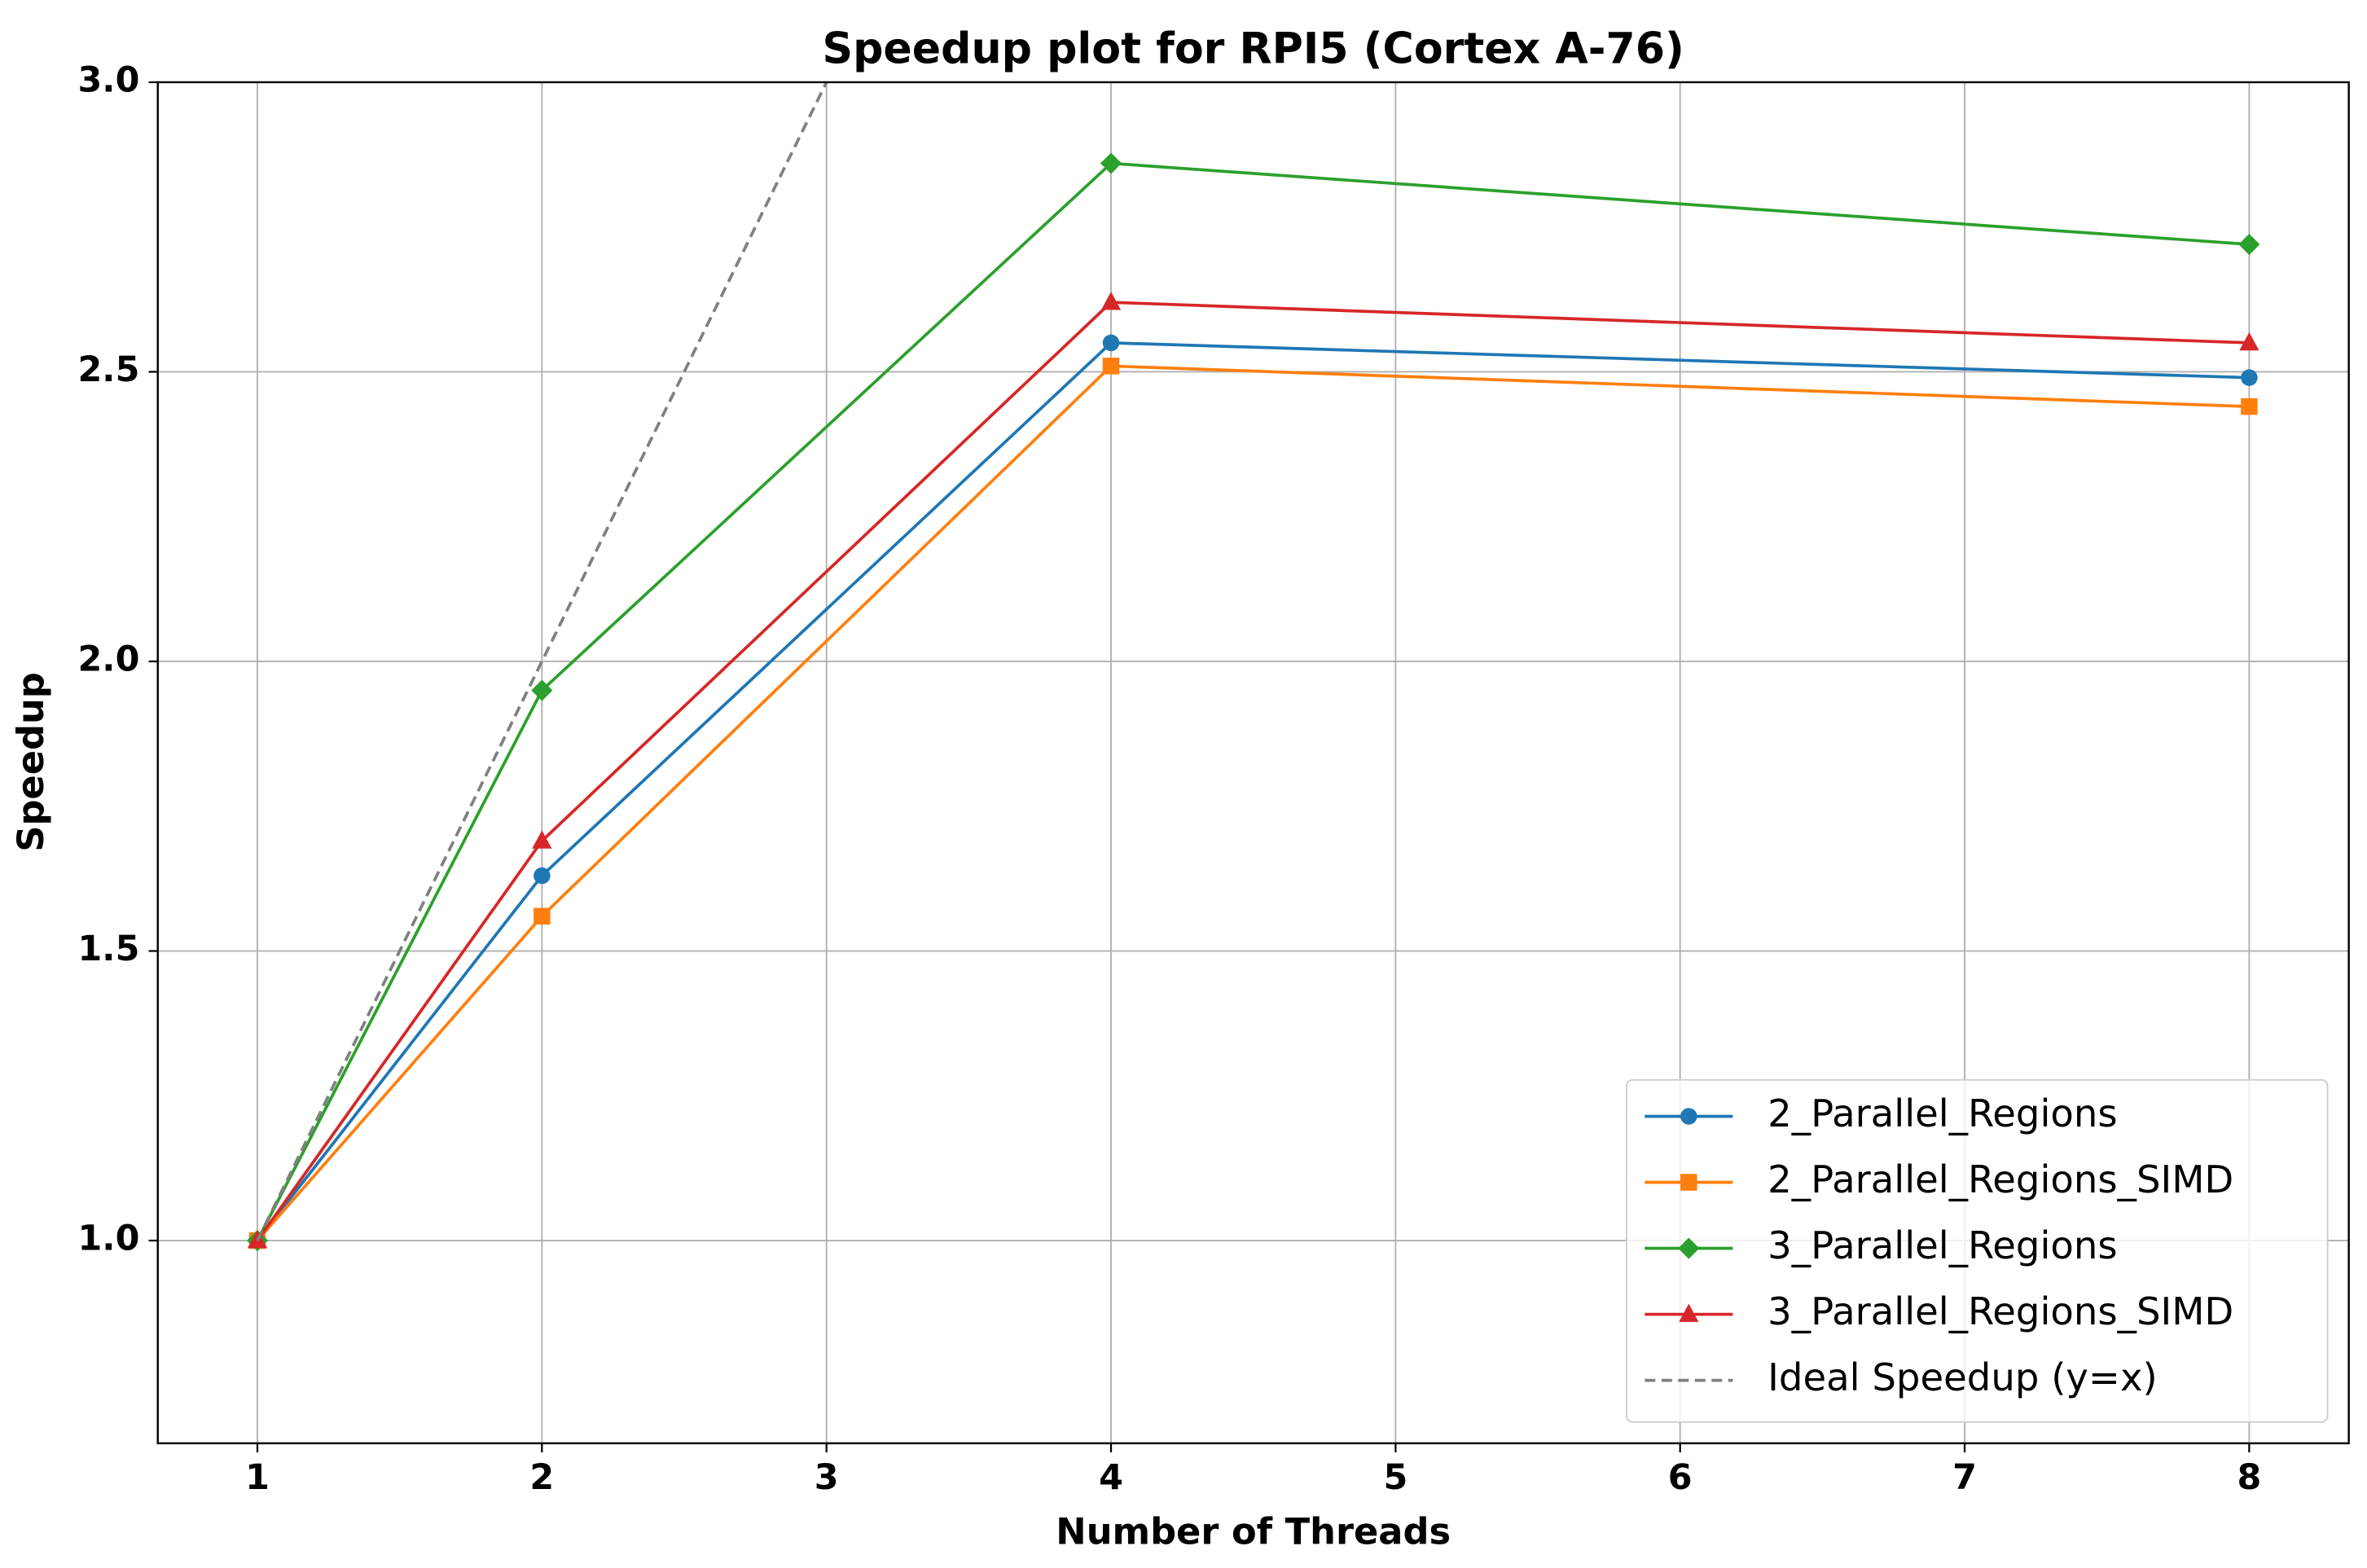 Image resolution: width=2367 pixels, height=1568 pixels. What do you see at coordinates (1111, 1477) in the screenshot?
I see `x-tick-label: 4` at bounding box center [1111, 1477].